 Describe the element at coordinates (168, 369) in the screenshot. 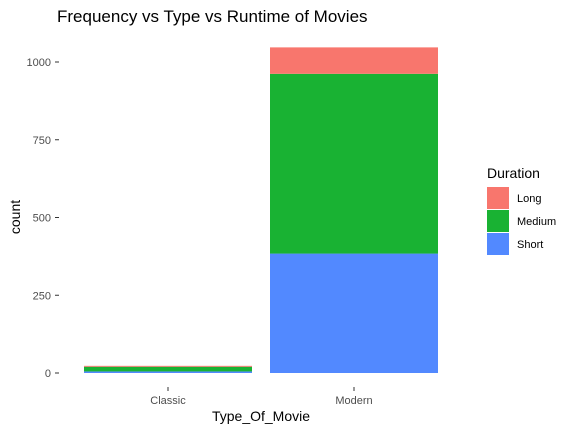

I see `bar-classic-medium` at that location.